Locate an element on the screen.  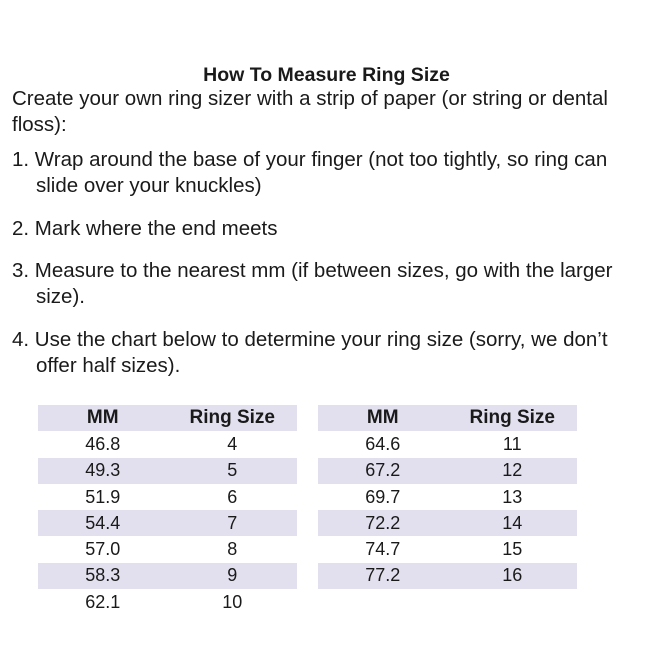
table-row: 72.2 14 is located at coordinates (447, 523).